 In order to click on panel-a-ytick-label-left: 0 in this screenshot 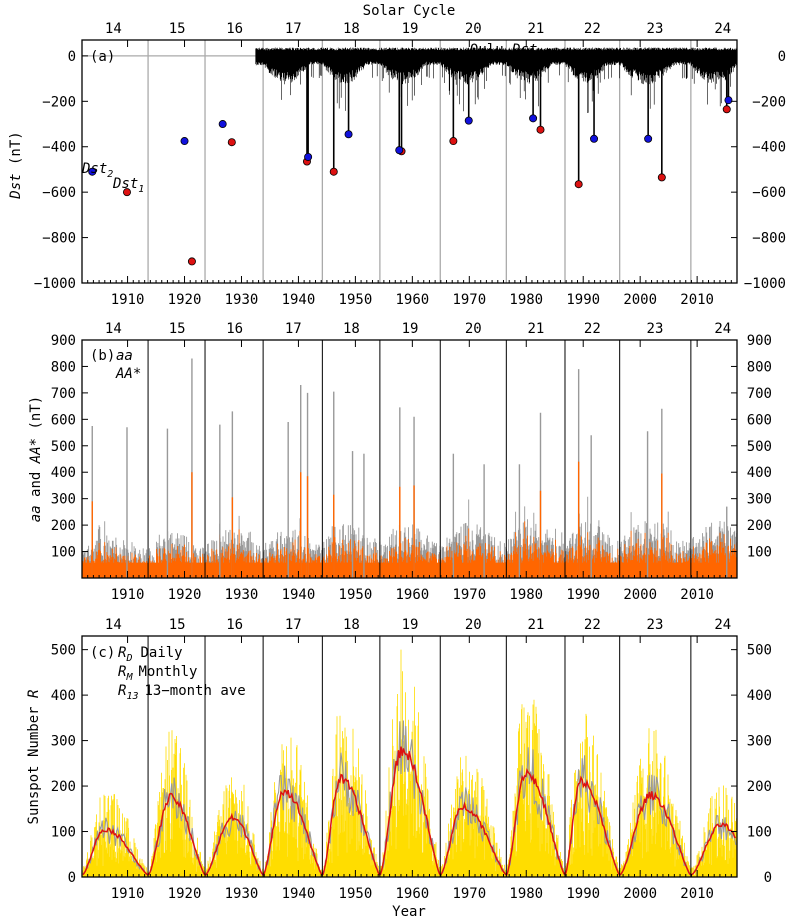, I will do `click(72, 57)`.